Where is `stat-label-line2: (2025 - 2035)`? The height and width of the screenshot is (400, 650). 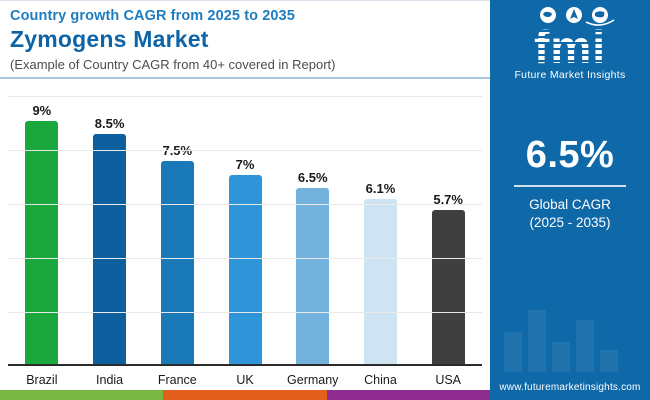
stat-label-line2: (2025 - 2035) is located at coordinates (570, 223).